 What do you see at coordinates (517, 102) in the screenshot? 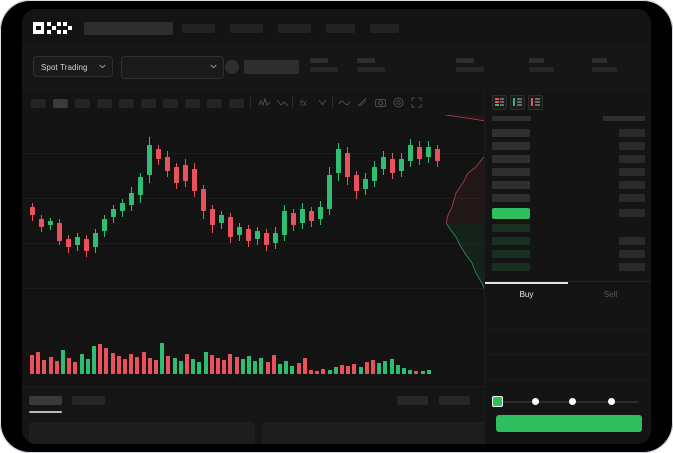
I see `orderbook-mode-bids-icon` at bounding box center [517, 102].